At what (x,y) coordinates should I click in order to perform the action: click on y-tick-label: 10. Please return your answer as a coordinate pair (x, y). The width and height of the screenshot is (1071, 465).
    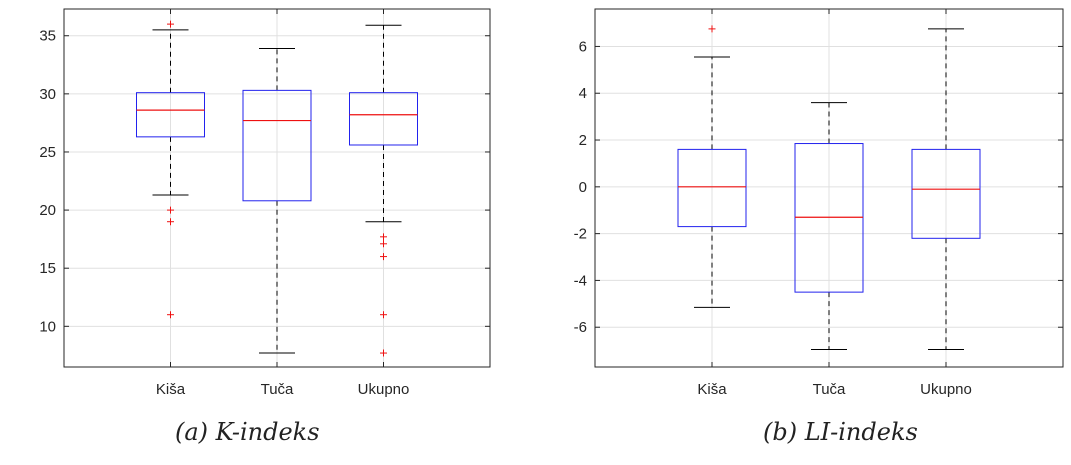
    Looking at the image, I should click on (47, 326).